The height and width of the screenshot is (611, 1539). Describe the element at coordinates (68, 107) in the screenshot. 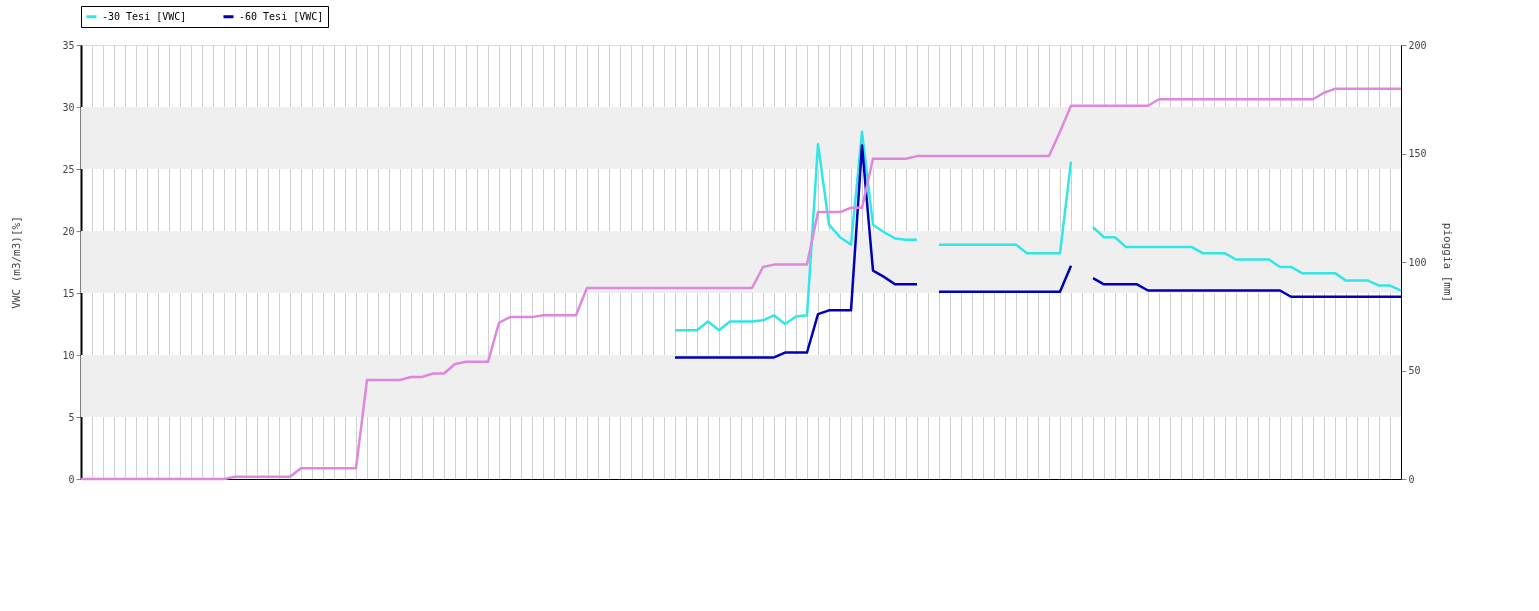

I see `y-tick-label: 30` at that location.